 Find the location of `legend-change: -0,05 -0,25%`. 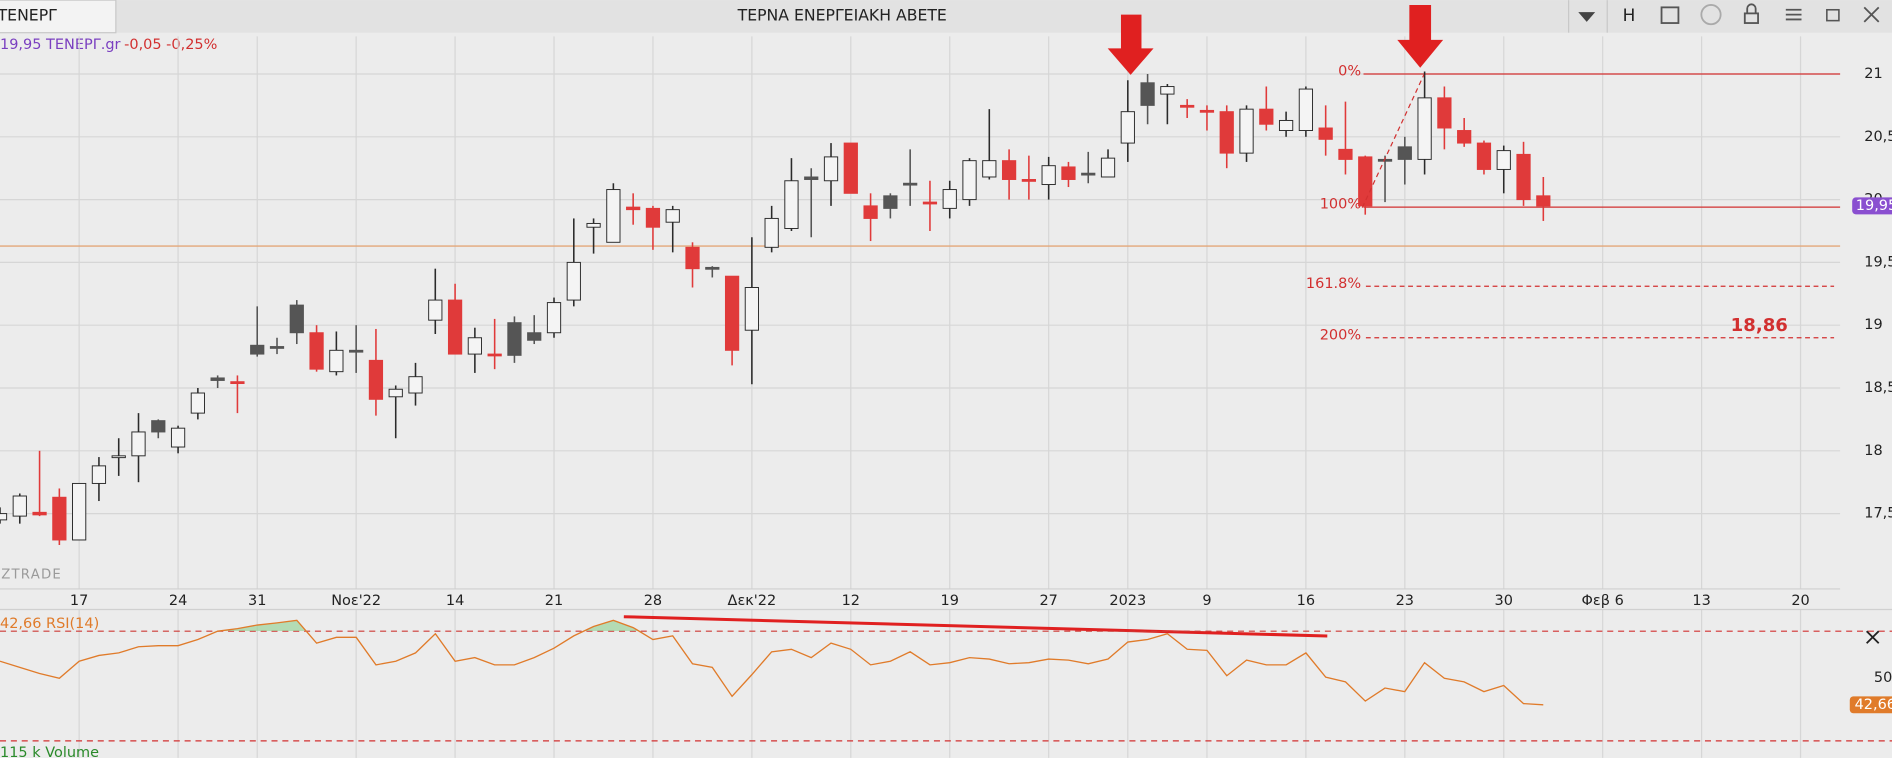

legend-change: -0,05 -0,25% is located at coordinates (170, 45).